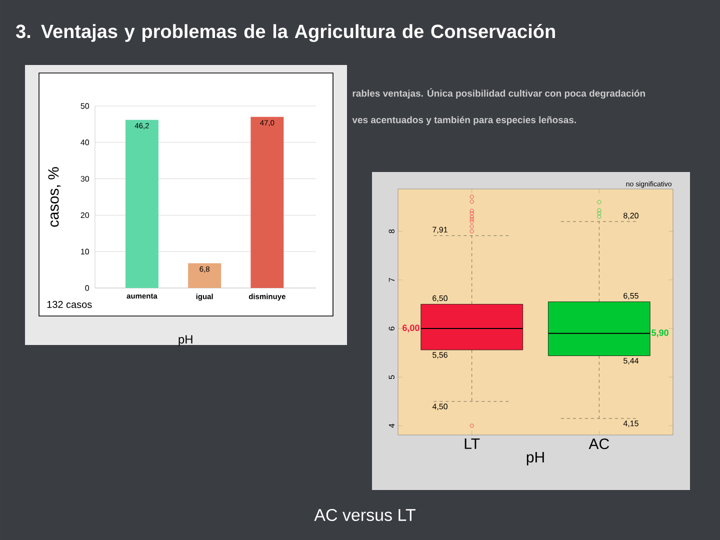  What do you see at coordinates (631, 296) in the screenshot?
I see `annotation: 6,55` at bounding box center [631, 296].